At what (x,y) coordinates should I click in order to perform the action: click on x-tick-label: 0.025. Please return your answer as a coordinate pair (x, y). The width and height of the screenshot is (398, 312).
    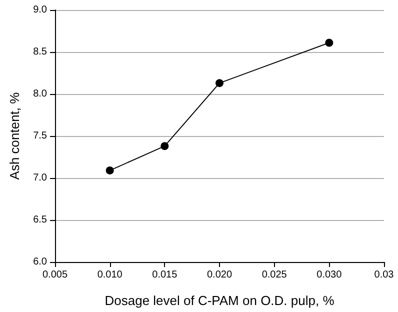
    Looking at the image, I should click on (275, 275).